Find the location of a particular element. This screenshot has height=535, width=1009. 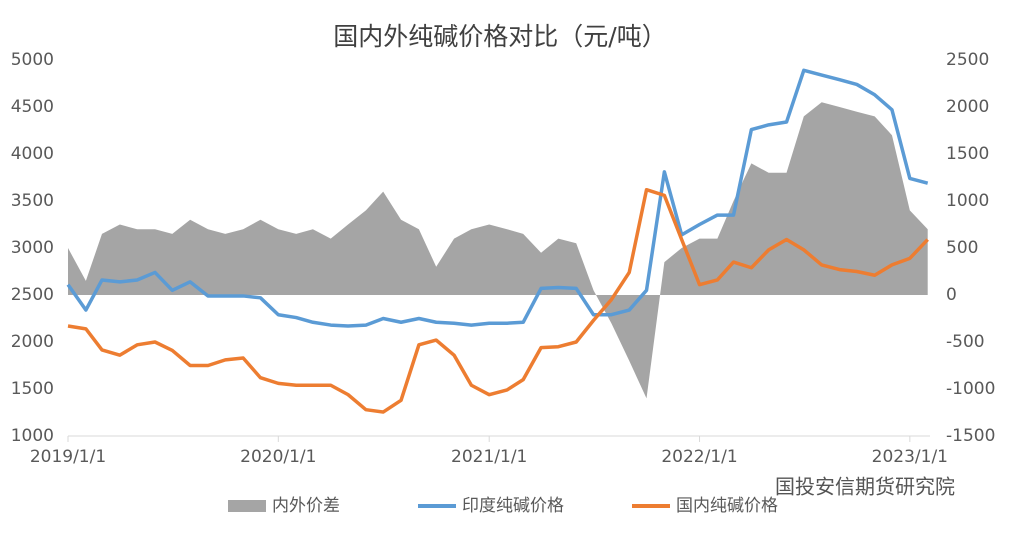

watermark: 国投安信期货研究院 is located at coordinates (865, 487).